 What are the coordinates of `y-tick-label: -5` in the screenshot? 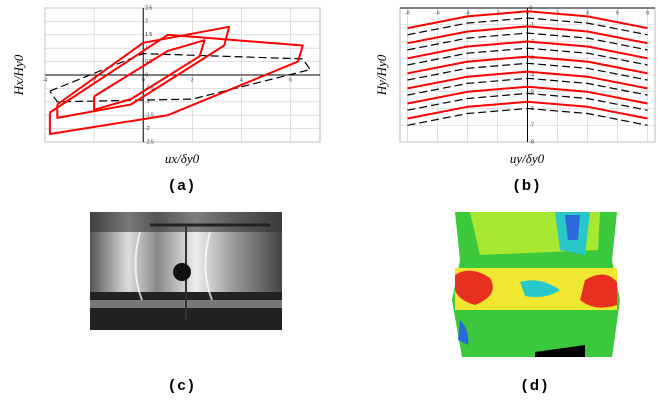 It's located at (532, 92).